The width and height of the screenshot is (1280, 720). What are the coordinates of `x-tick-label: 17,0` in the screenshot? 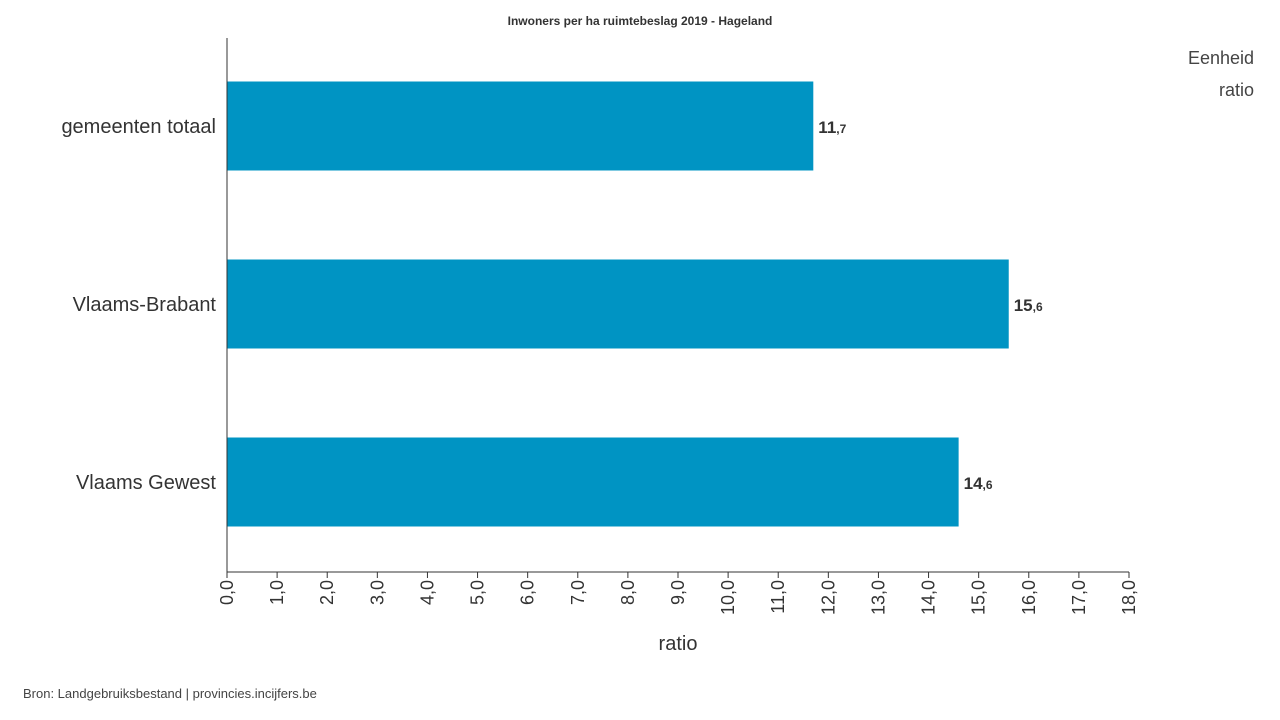 It's located at (1079, 597).